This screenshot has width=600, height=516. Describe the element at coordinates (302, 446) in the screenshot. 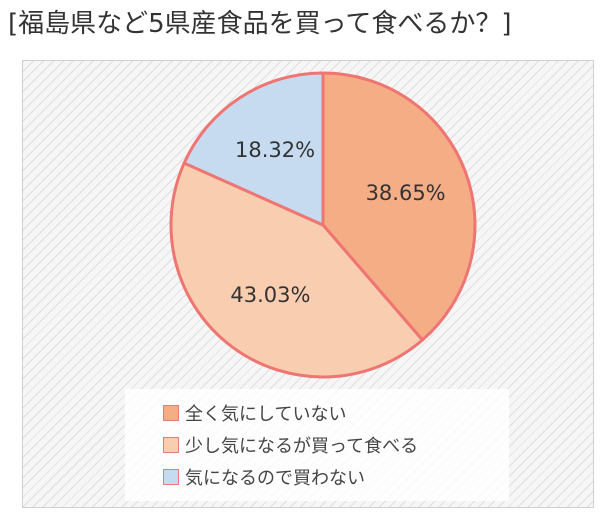

I see `legend-label-1: 少し気になるが買って食べる` at that location.